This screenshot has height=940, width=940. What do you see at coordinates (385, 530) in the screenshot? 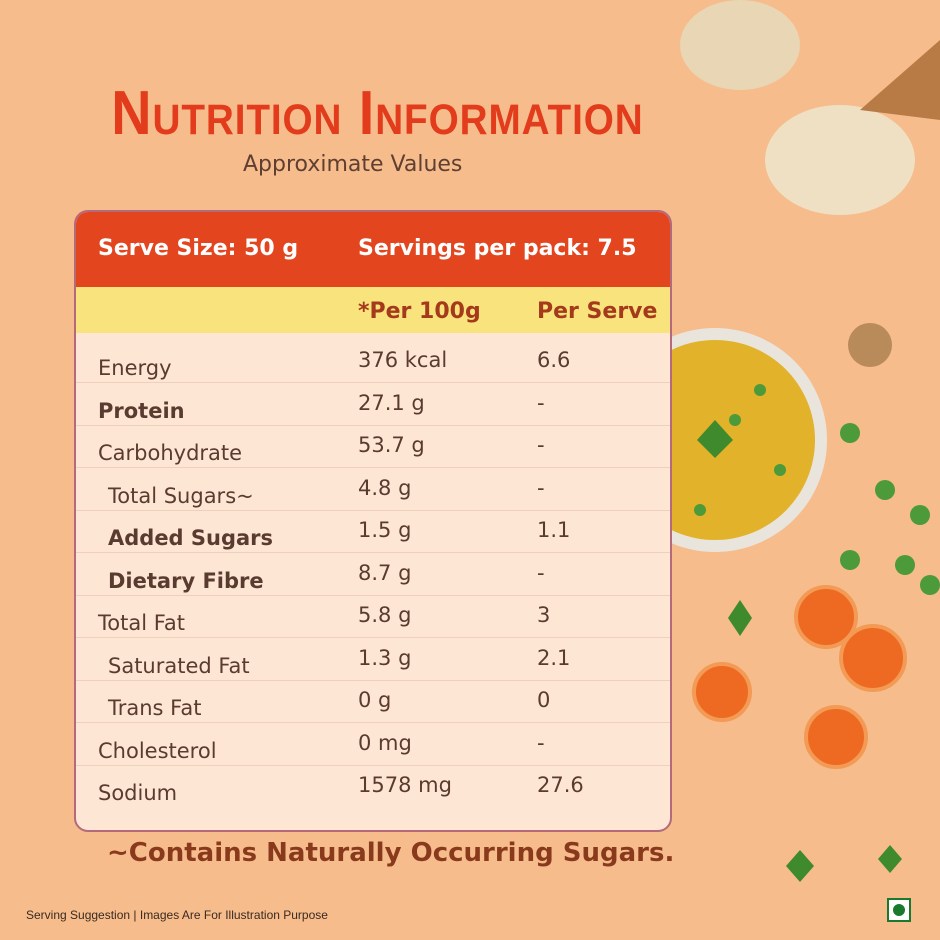
I see `nutrient-value: 1.5 g` at bounding box center [385, 530].